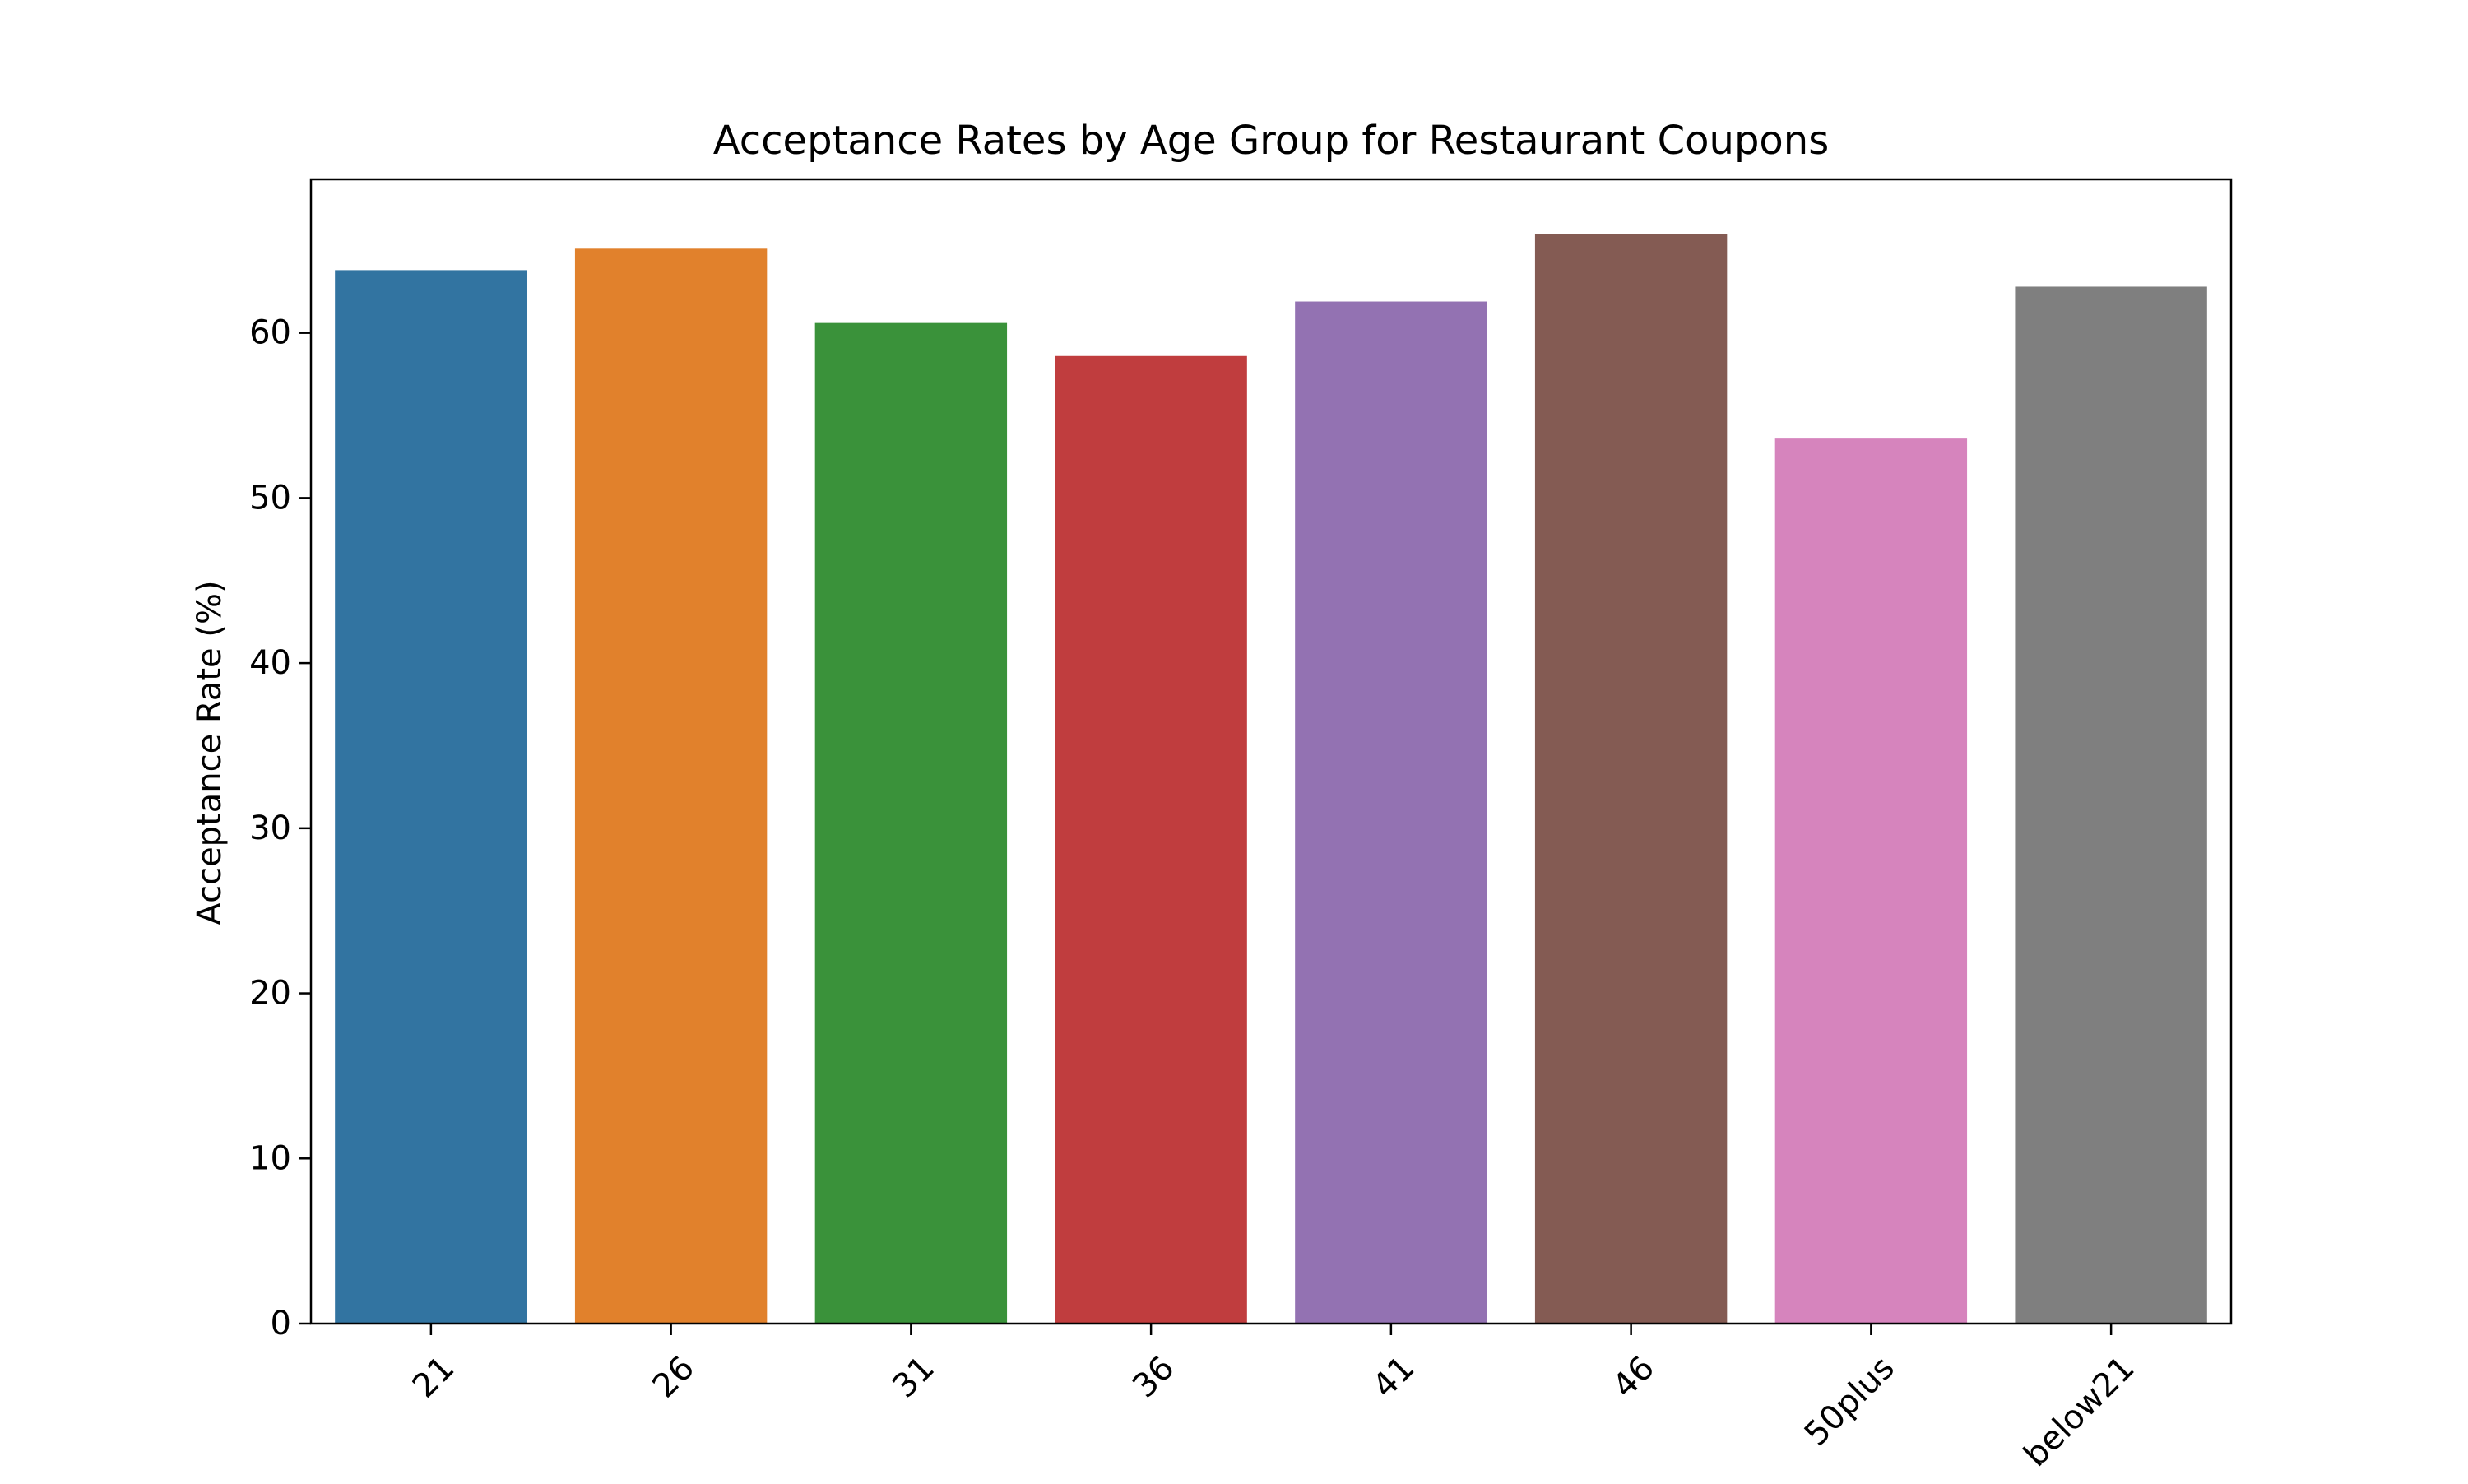 Image resolution: width=2468 pixels, height=1484 pixels. What do you see at coordinates (674, 1377) in the screenshot?
I see `x-tick-label: 26` at bounding box center [674, 1377].